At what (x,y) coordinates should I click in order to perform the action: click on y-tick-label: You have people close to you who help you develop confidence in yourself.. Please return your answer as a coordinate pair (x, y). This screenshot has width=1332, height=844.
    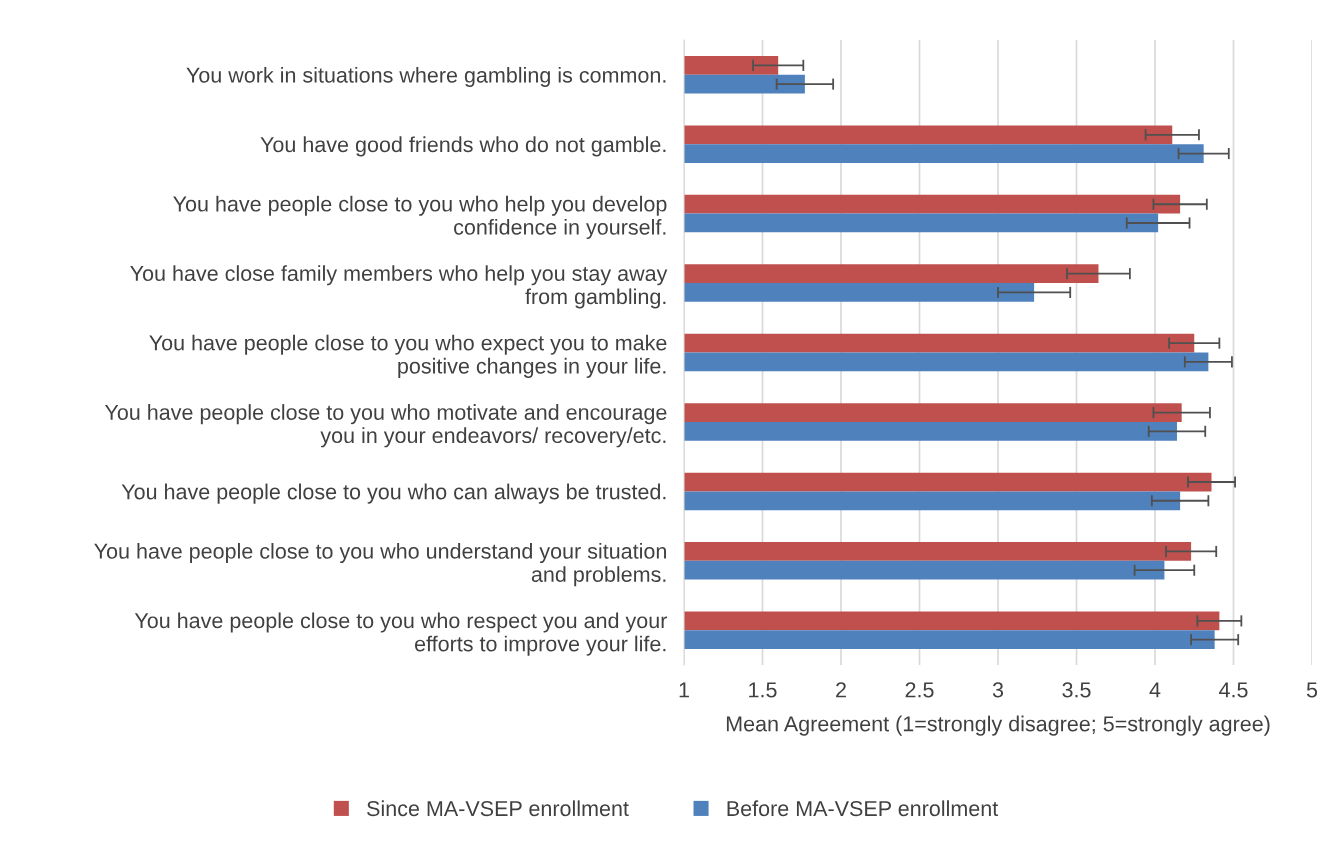
    Looking at the image, I should click on (420, 217).